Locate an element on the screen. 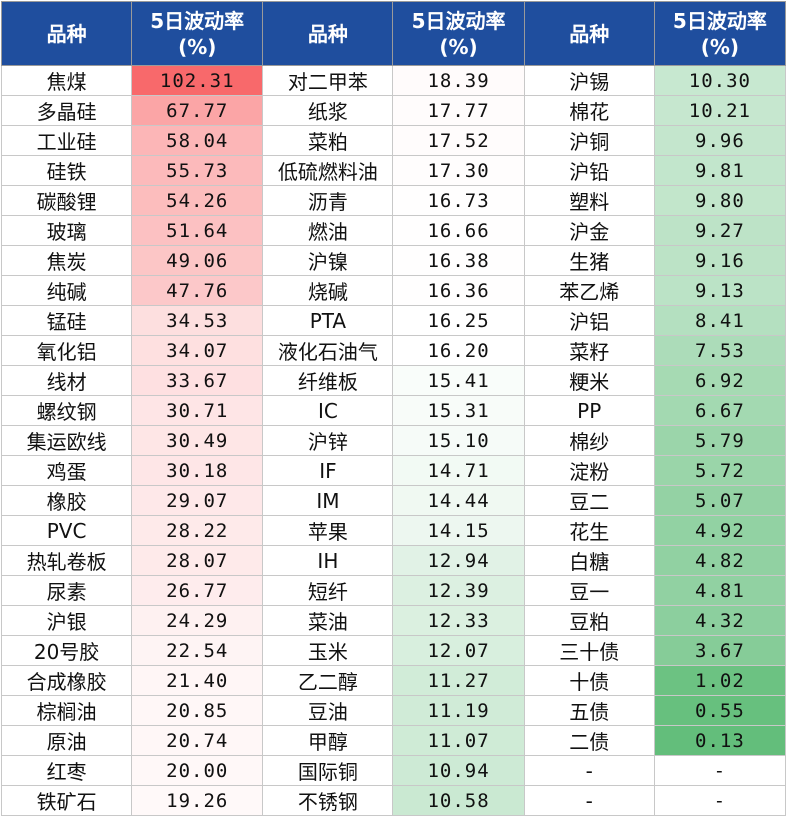 Image resolution: width=787 pixels, height=818 pixels. variety-name: 热轧卷板 is located at coordinates (66, 560).